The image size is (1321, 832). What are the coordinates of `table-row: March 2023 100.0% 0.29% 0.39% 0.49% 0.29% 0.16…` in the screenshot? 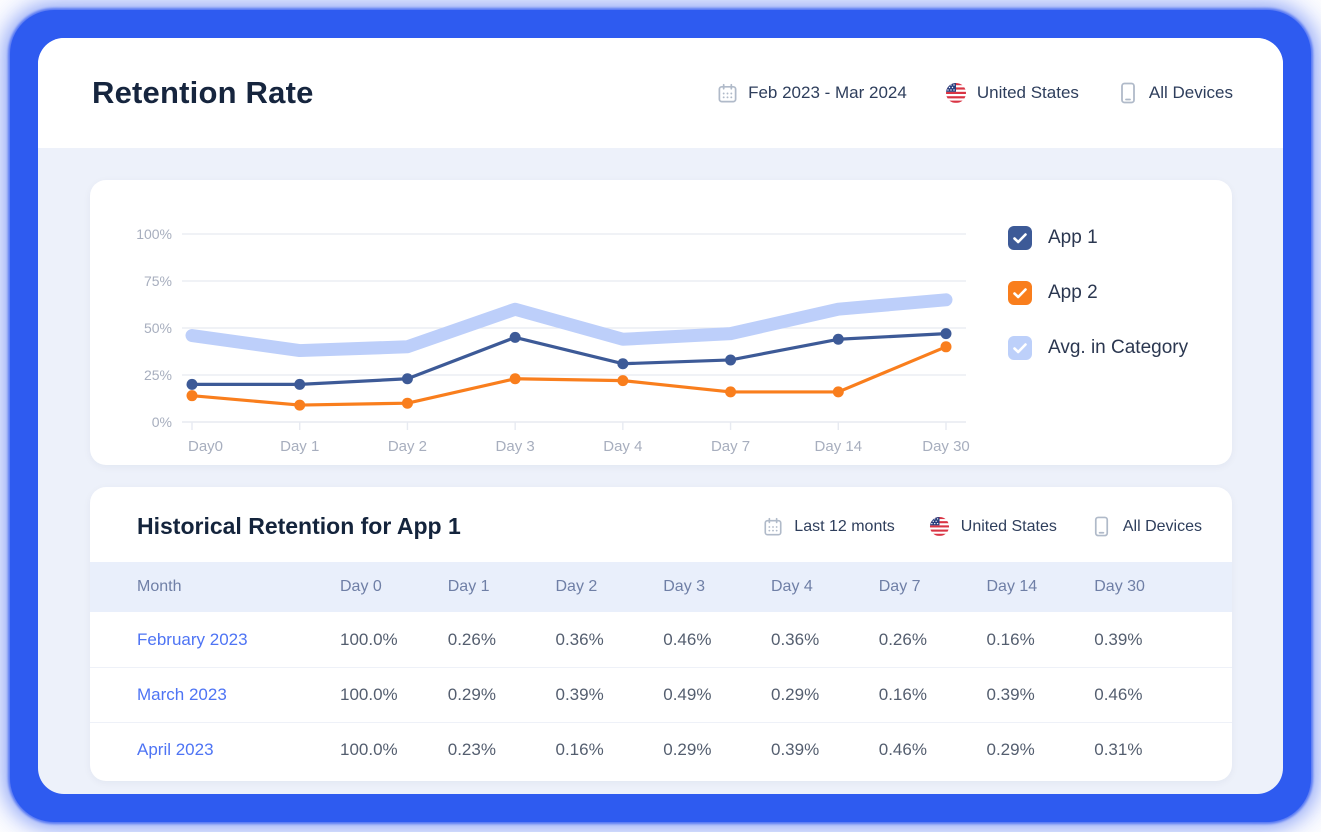 It's located at (661, 694).